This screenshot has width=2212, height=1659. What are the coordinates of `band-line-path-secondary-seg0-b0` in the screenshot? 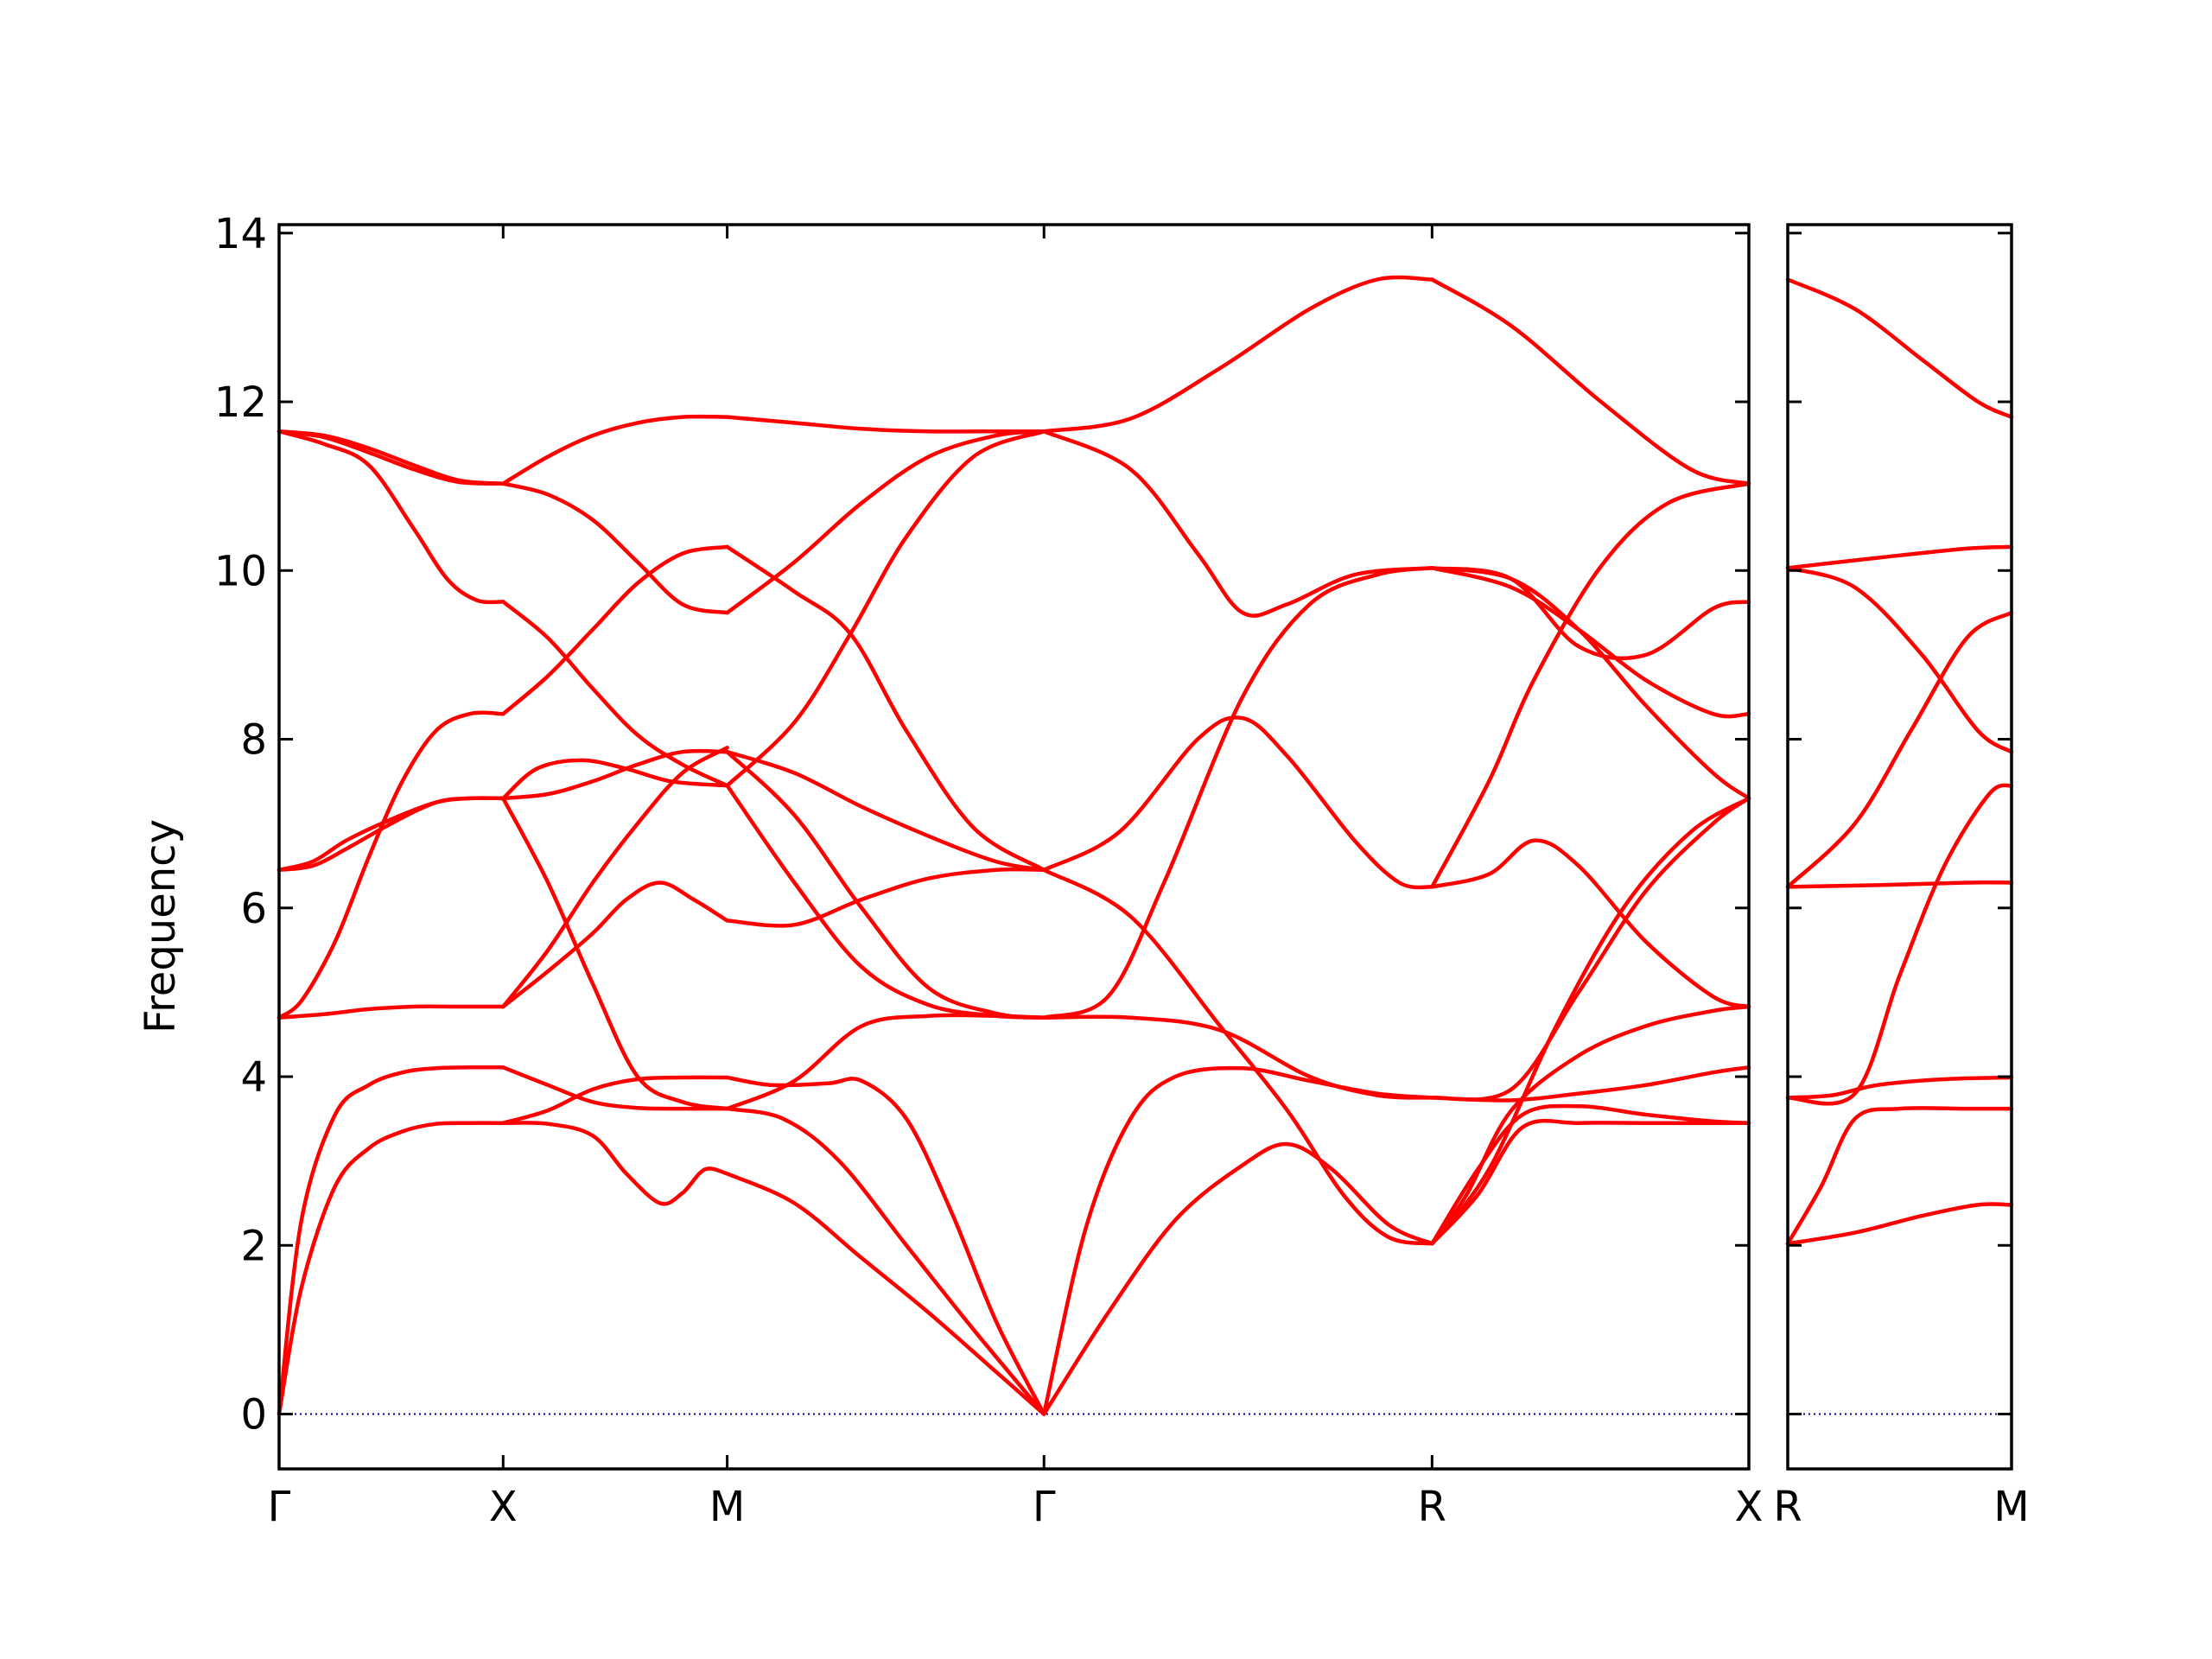 It's located at (1900, 1224).